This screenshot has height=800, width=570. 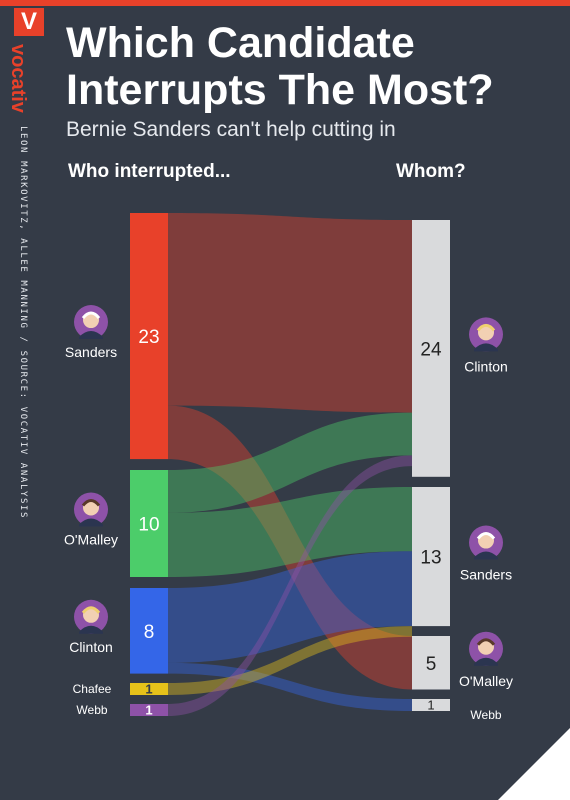 I want to click on source-value-webb: 1, so click(x=148, y=710).